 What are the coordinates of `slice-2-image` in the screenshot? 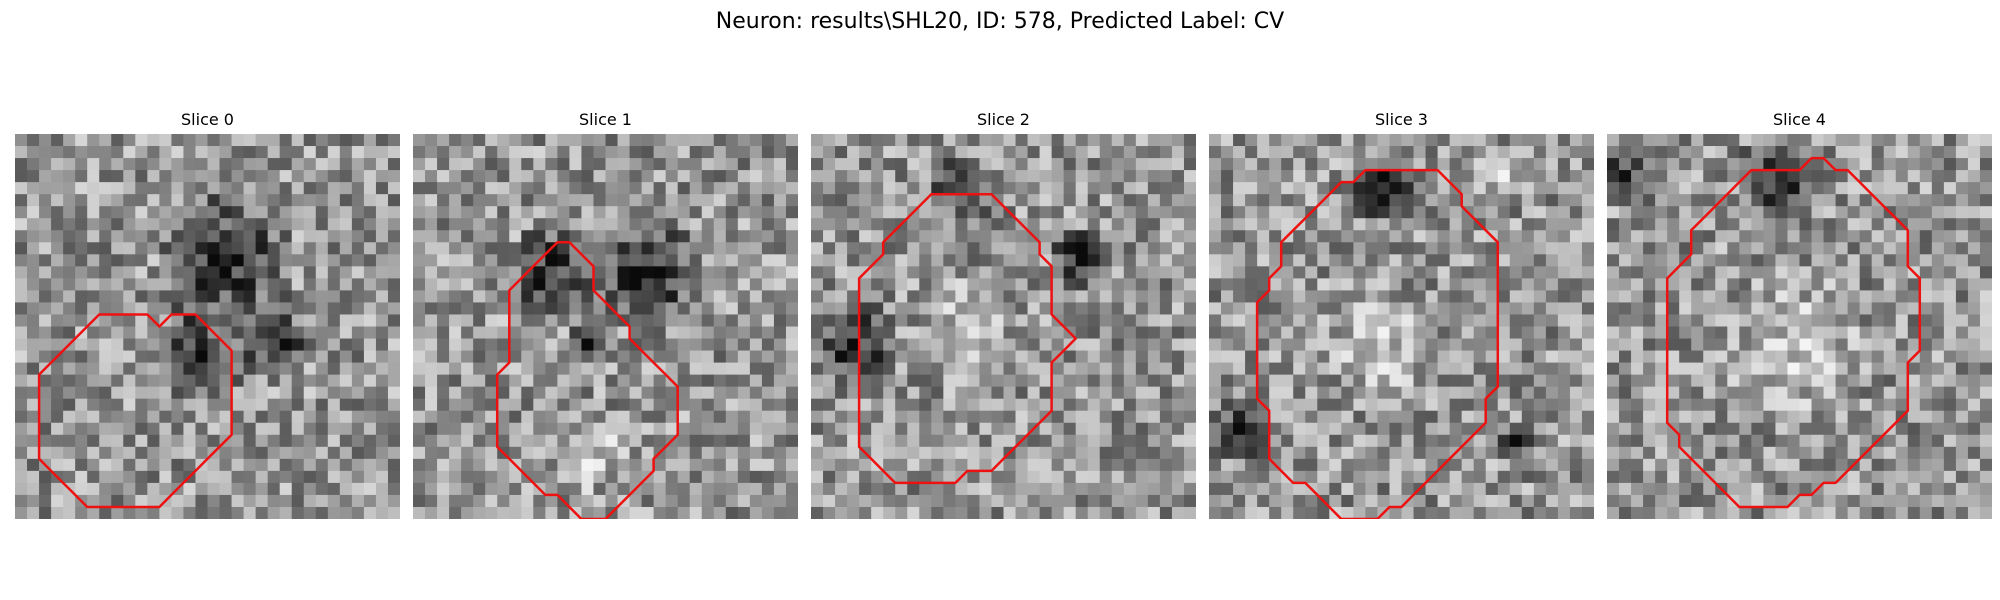 It's located at (1003, 326).